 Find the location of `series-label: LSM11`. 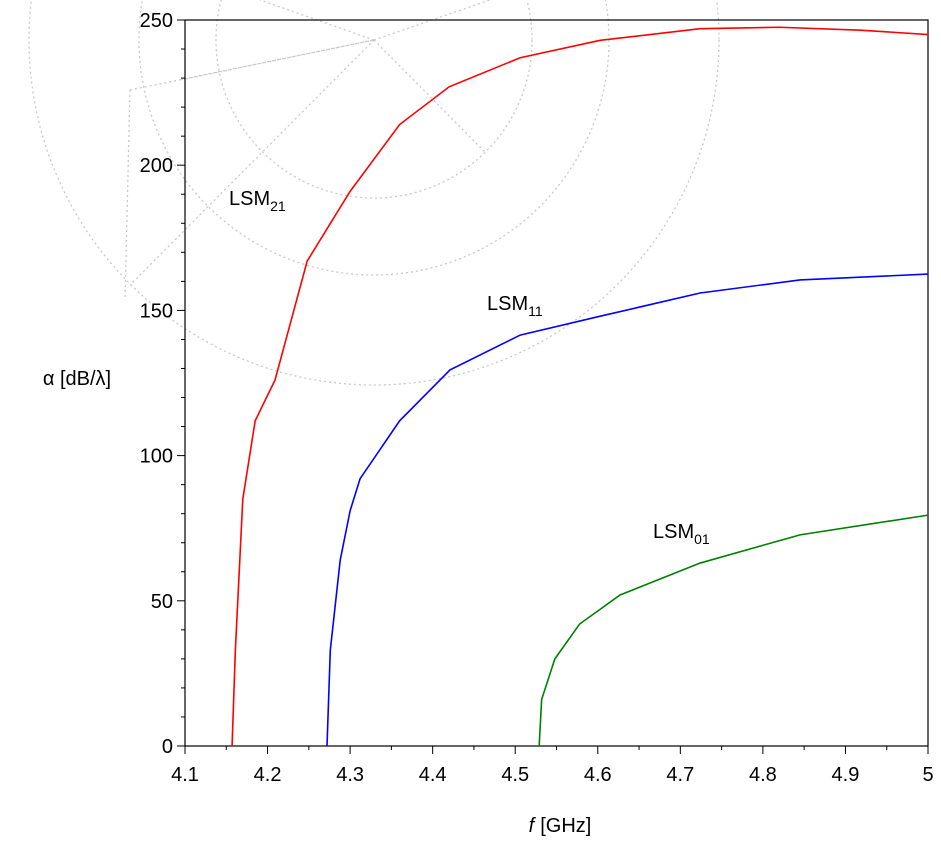

series-label: LSM11 is located at coordinates (515, 306).